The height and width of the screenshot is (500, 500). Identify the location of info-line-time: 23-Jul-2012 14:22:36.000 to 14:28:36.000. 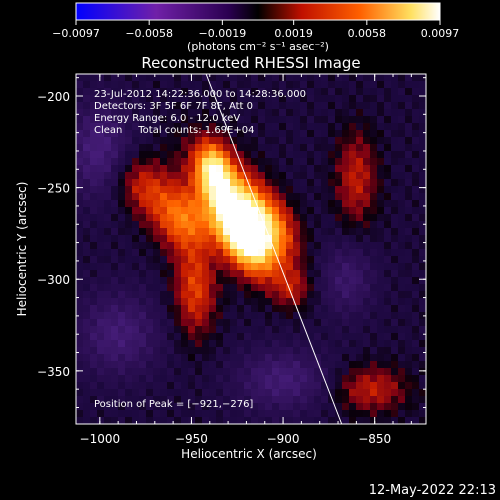
(200, 94).